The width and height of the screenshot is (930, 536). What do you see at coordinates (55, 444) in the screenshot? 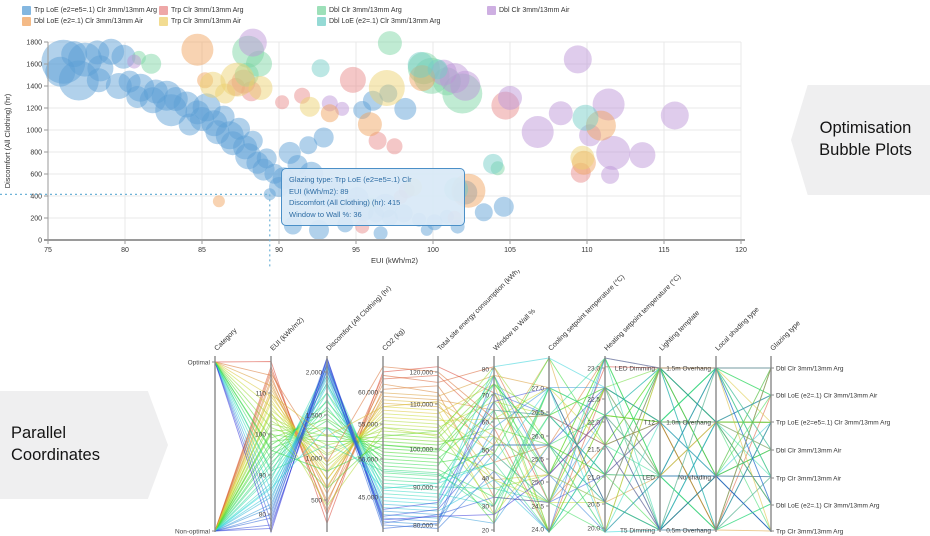
I see `parallel-coordinates-section-label-text: Parallel Coordinates` at bounding box center [55, 444].